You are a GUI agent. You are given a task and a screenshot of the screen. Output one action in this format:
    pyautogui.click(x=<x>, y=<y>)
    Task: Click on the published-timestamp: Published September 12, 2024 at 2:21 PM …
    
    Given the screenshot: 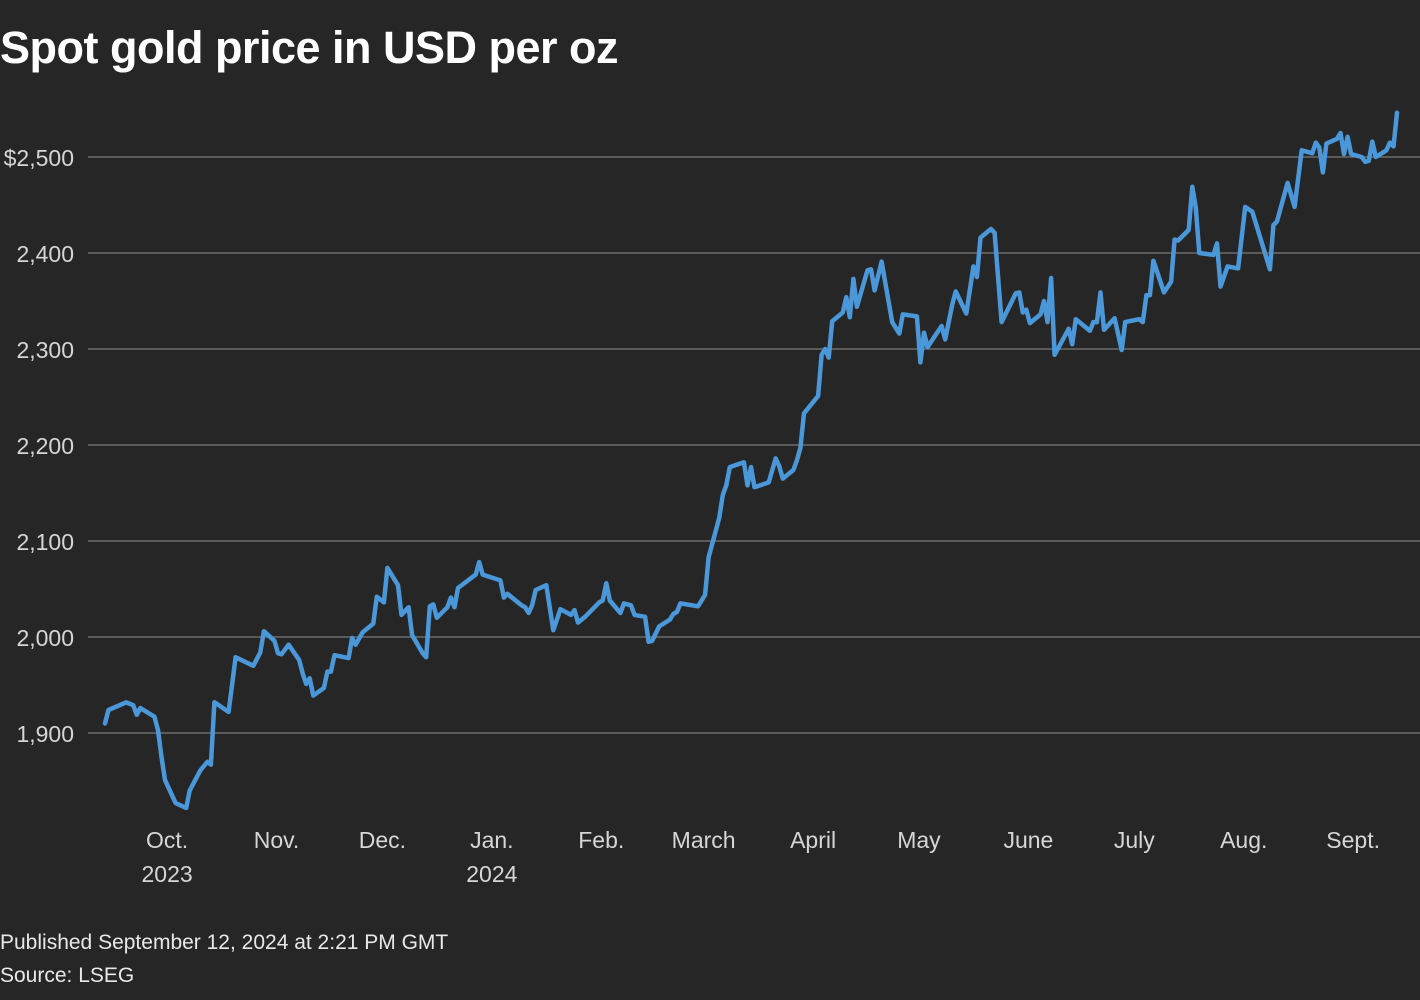 What is the action you would take?
    pyautogui.click(x=224, y=942)
    